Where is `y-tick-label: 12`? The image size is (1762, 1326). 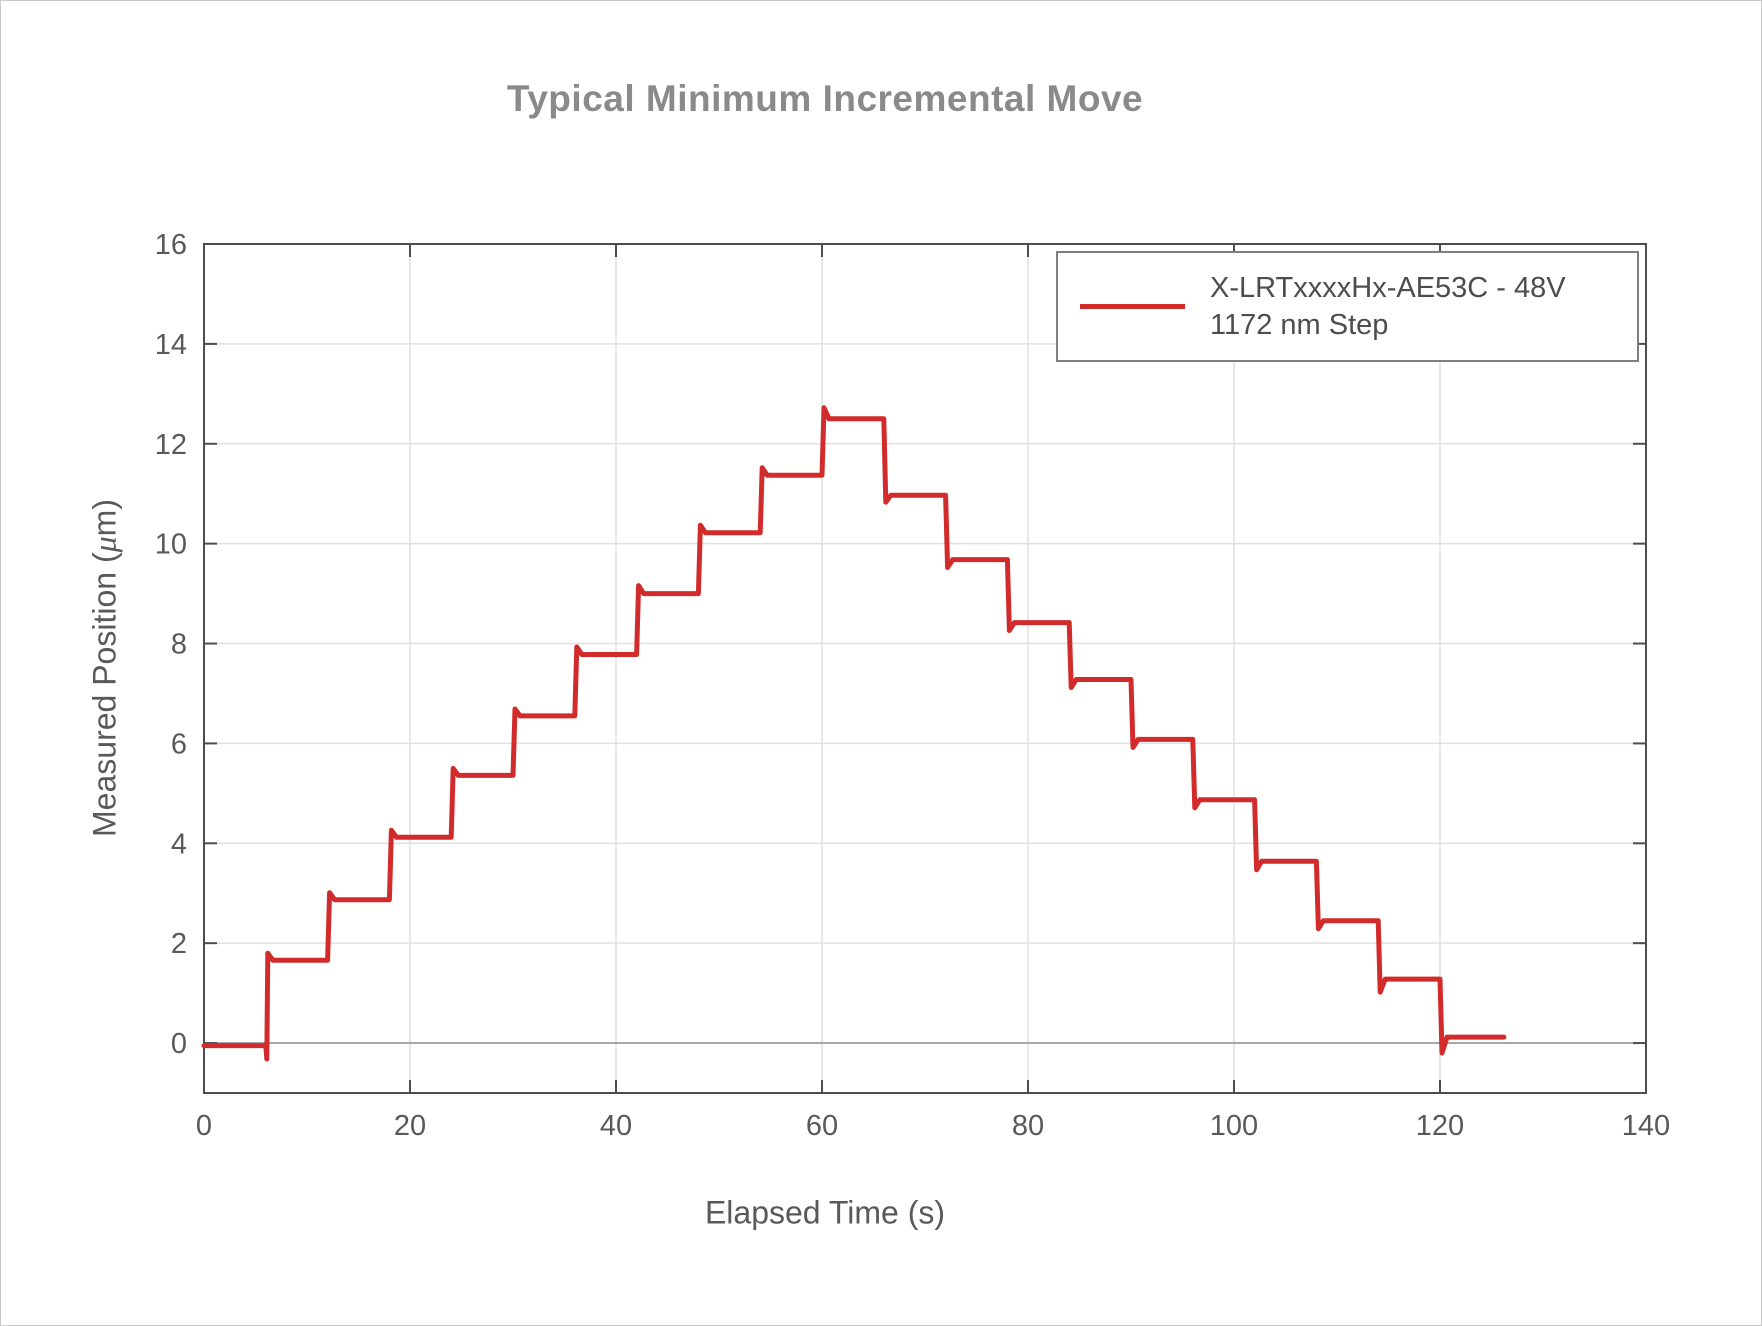 y-tick-label: 12 is located at coordinates (171, 445).